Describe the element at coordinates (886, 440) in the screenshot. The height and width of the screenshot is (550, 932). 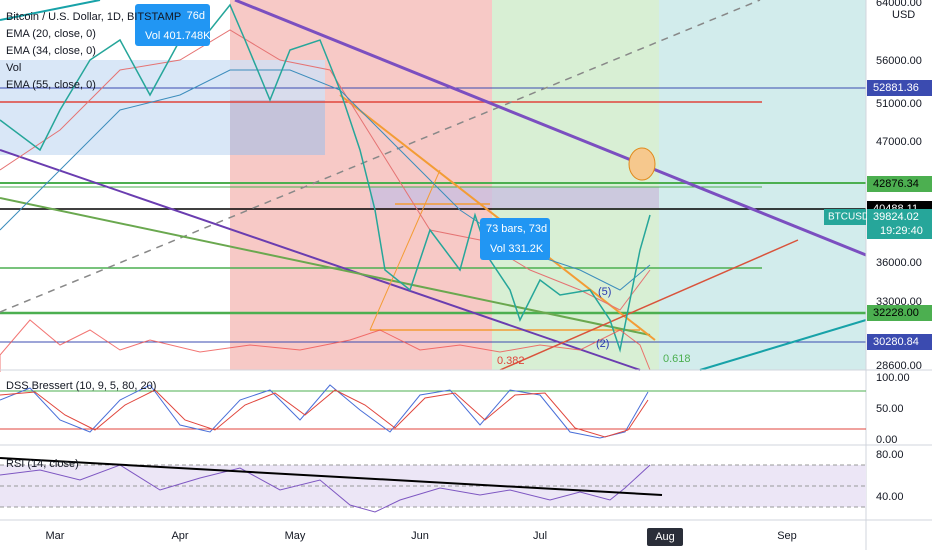
I see `dss-label: 0.00` at that location.